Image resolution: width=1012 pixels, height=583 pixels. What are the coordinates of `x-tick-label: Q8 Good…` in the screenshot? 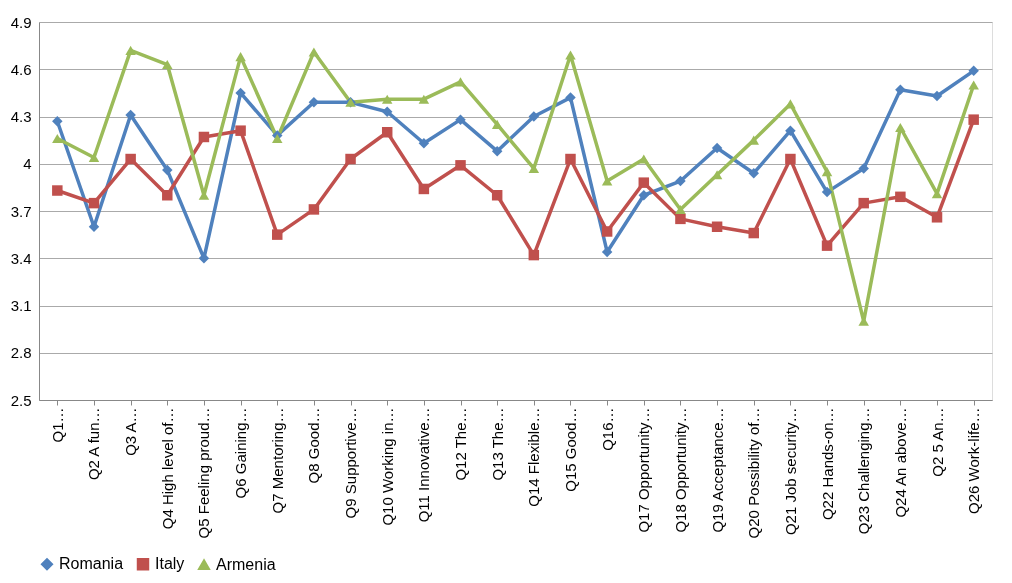 It's located at (314, 445).